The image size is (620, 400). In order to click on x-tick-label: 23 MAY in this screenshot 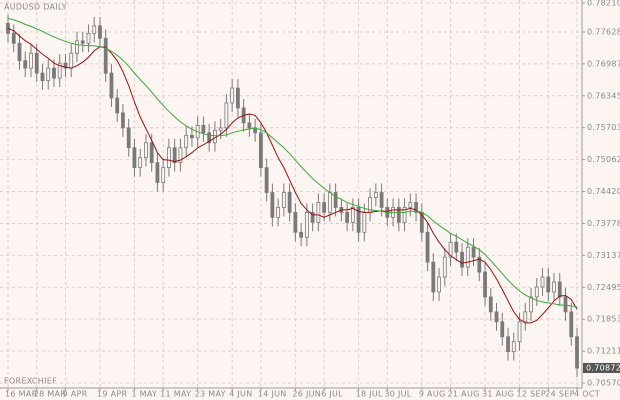, I will do `click(210, 394)`.